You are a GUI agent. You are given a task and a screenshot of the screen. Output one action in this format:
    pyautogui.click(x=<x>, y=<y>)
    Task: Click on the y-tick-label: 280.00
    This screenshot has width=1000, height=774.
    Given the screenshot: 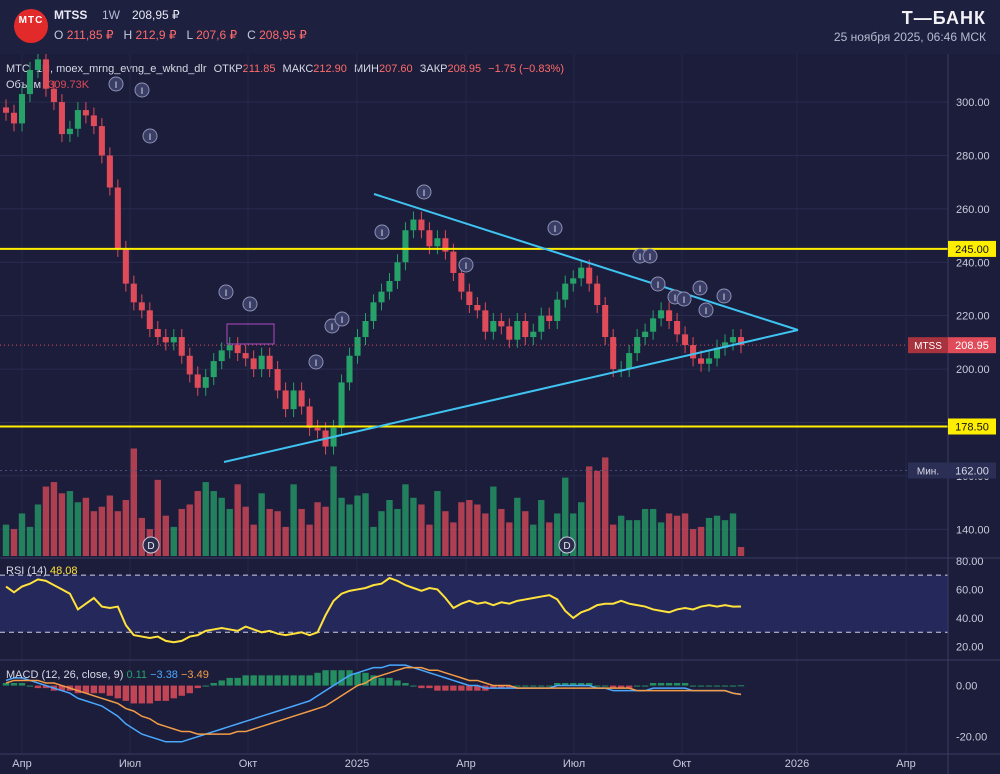 What is the action you would take?
    pyautogui.click(x=973, y=156)
    